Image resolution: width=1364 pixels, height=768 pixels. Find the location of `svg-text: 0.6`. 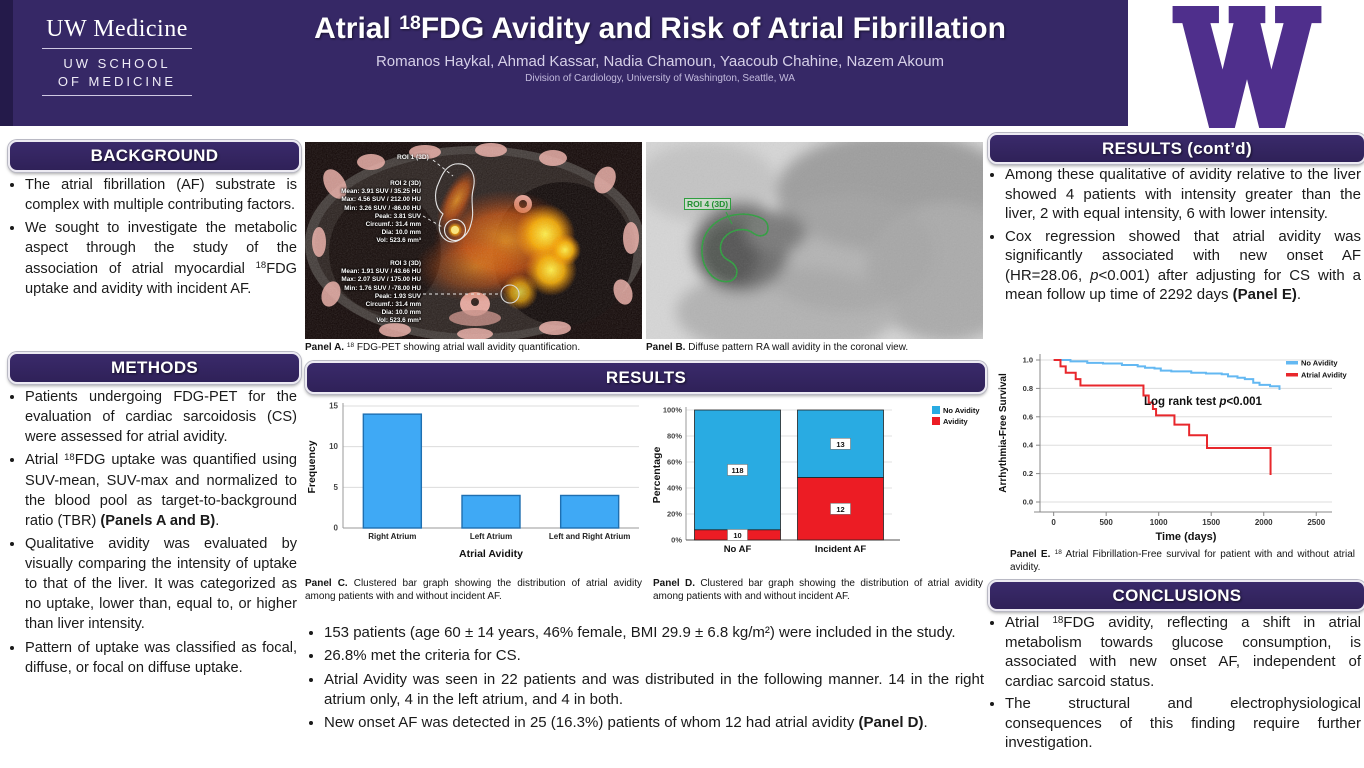

svg-text: 0.6 is located at coordinates (1028, 416).